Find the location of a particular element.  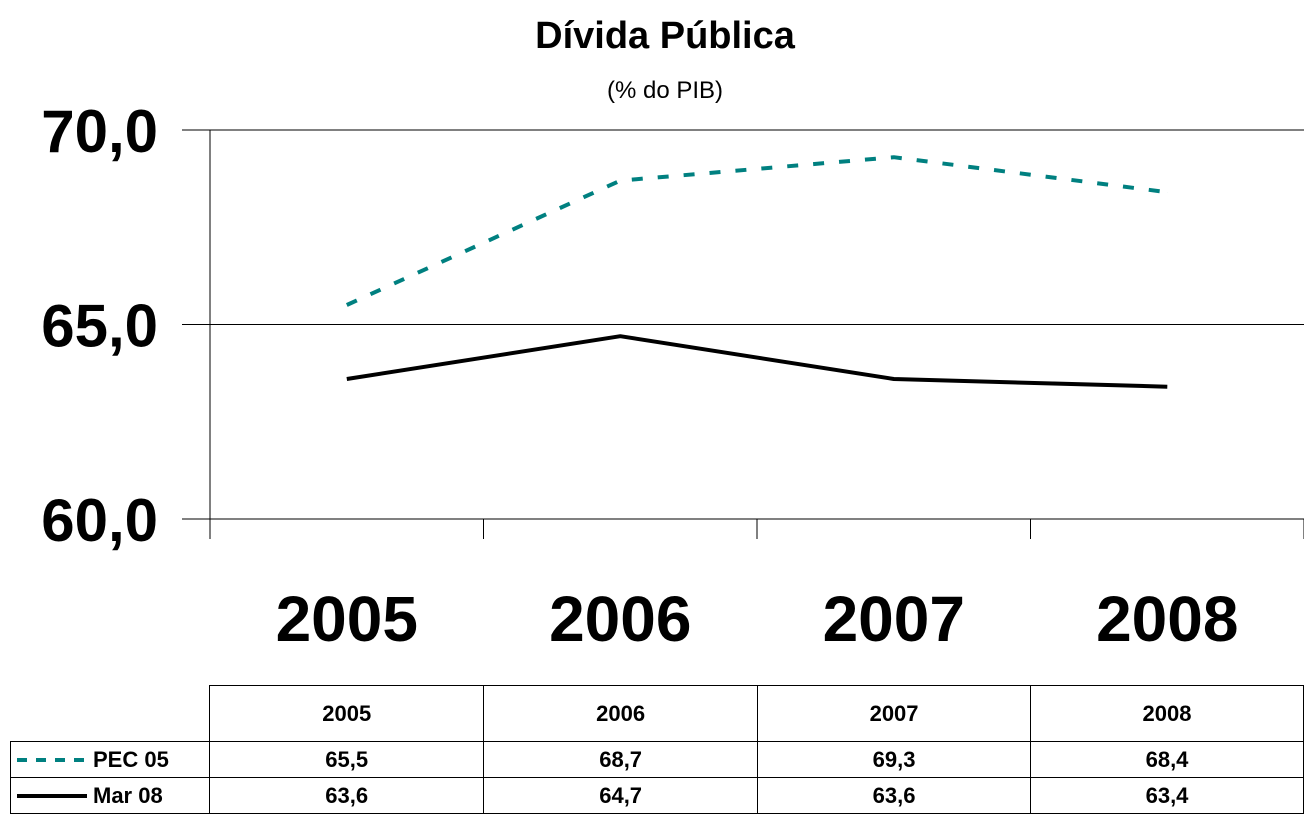

table-header-row: 2005 2006 2007 2008 is located at coordinates (657, 713).